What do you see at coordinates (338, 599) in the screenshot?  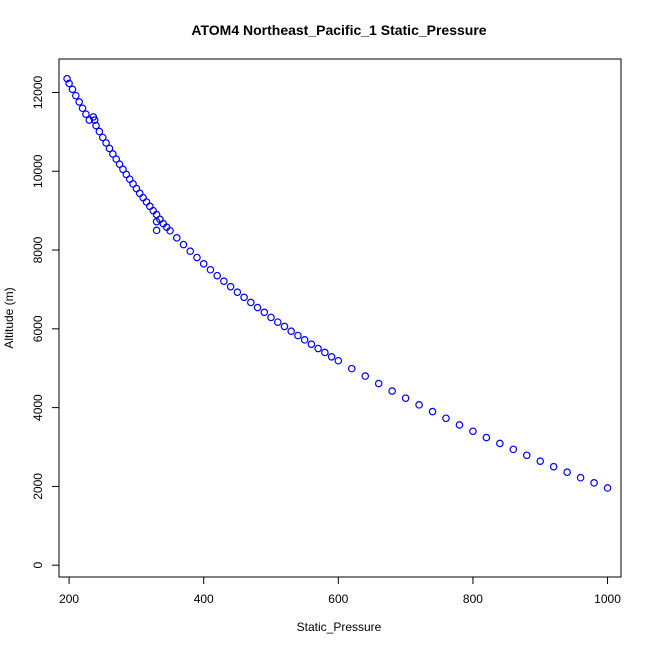 I see `x-tick-label: 600` at bounding box center [338, 599].